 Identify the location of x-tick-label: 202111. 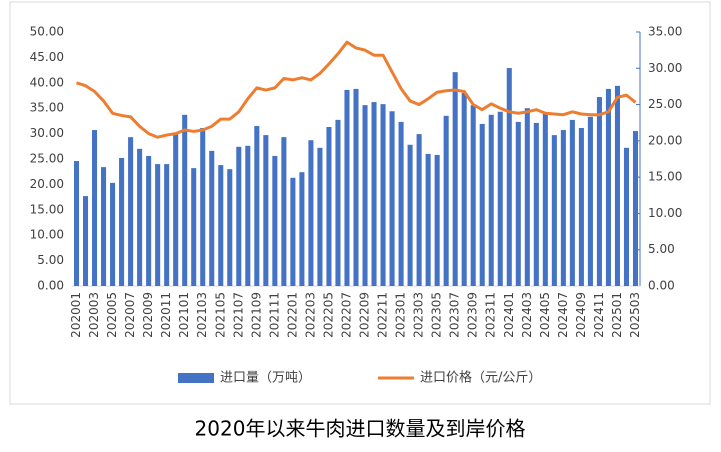
(274, 315).